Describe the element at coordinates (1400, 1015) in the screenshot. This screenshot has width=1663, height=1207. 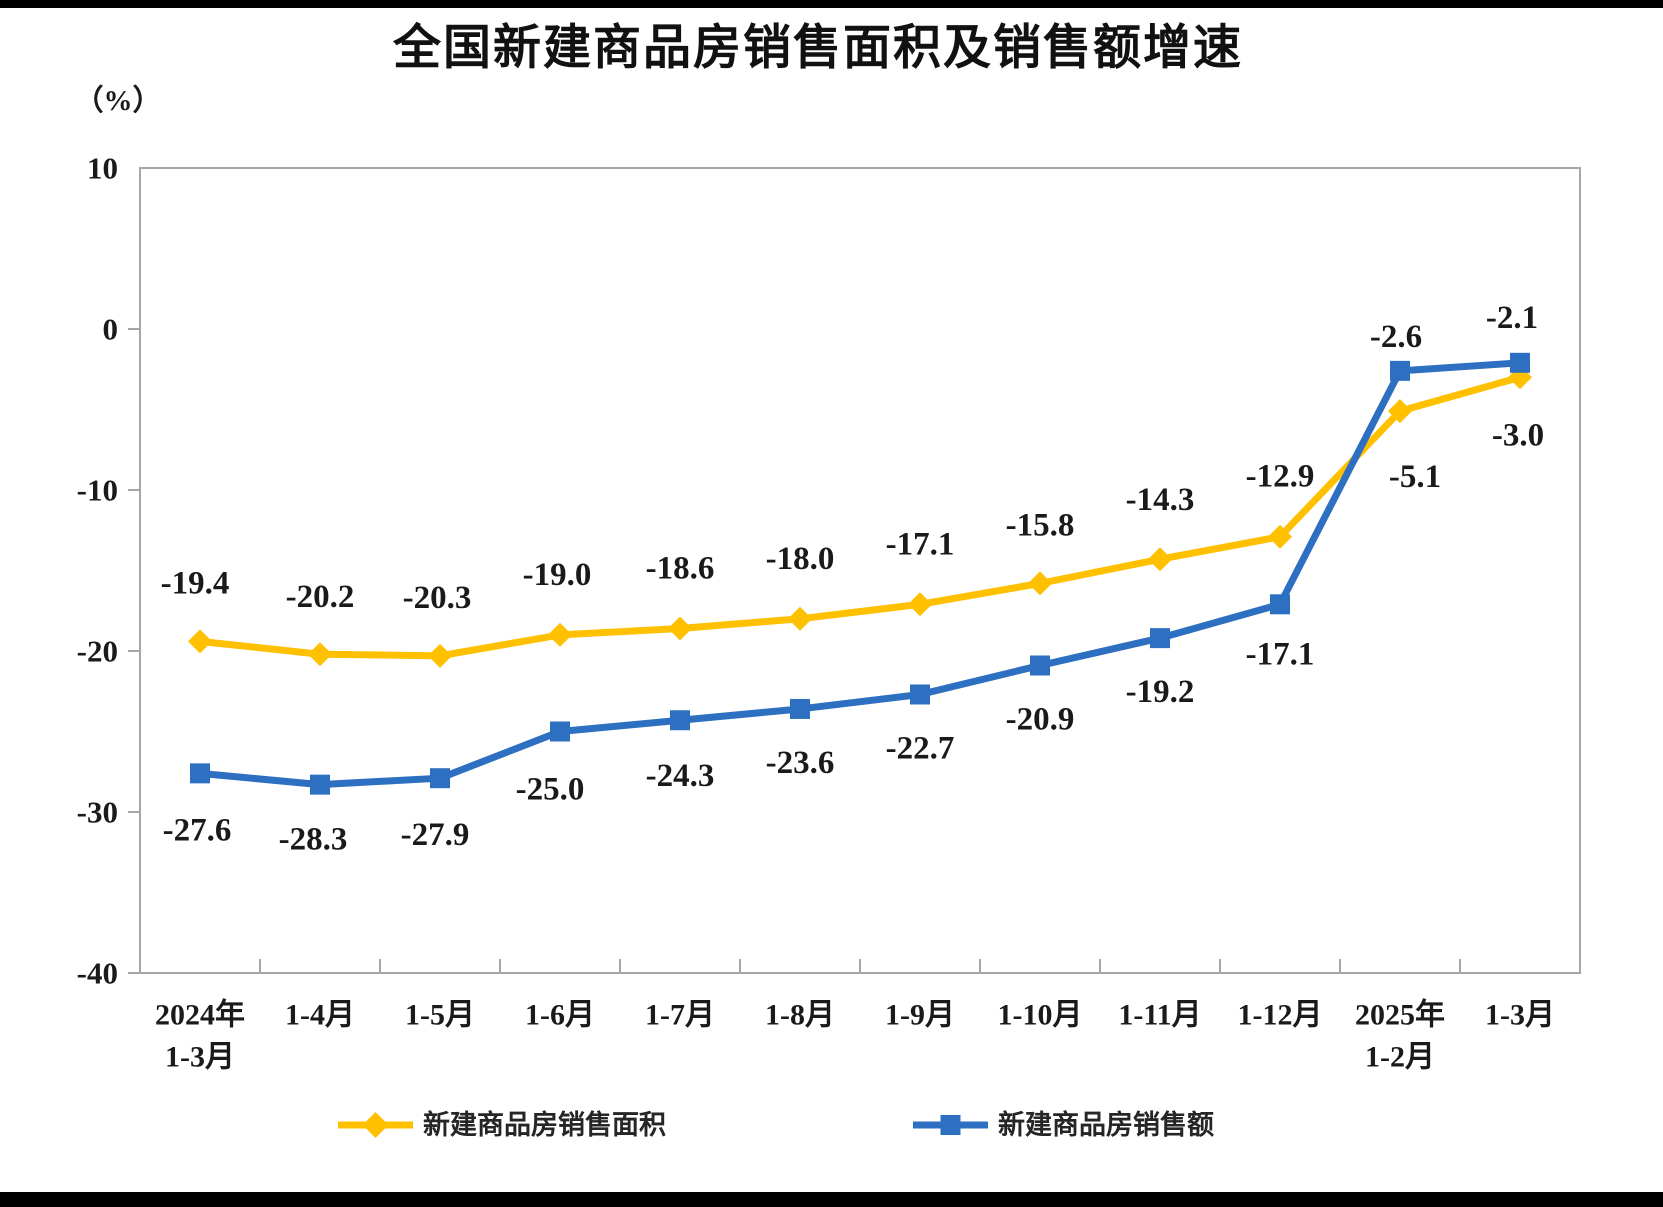
I see `x-axis-category-label: 2025年` at that location.